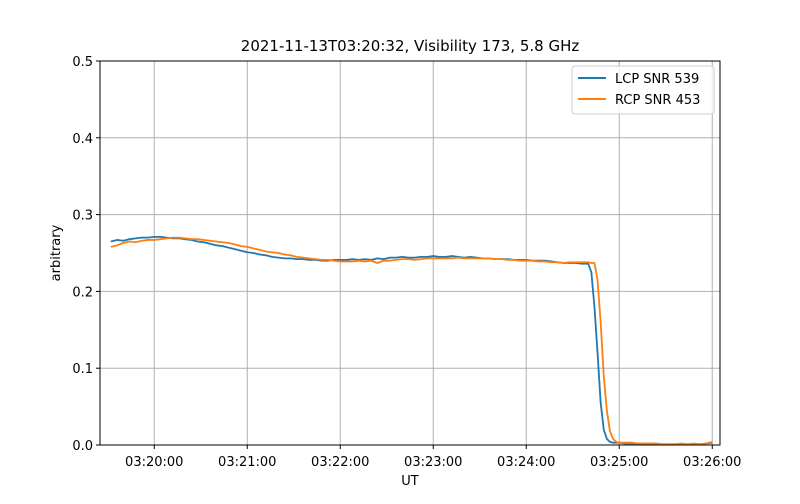  What do you see at coordinates (619, 462) in the screenshot?
I see `x-tick-label: 03:25:00` at bounding box center [619, 462].